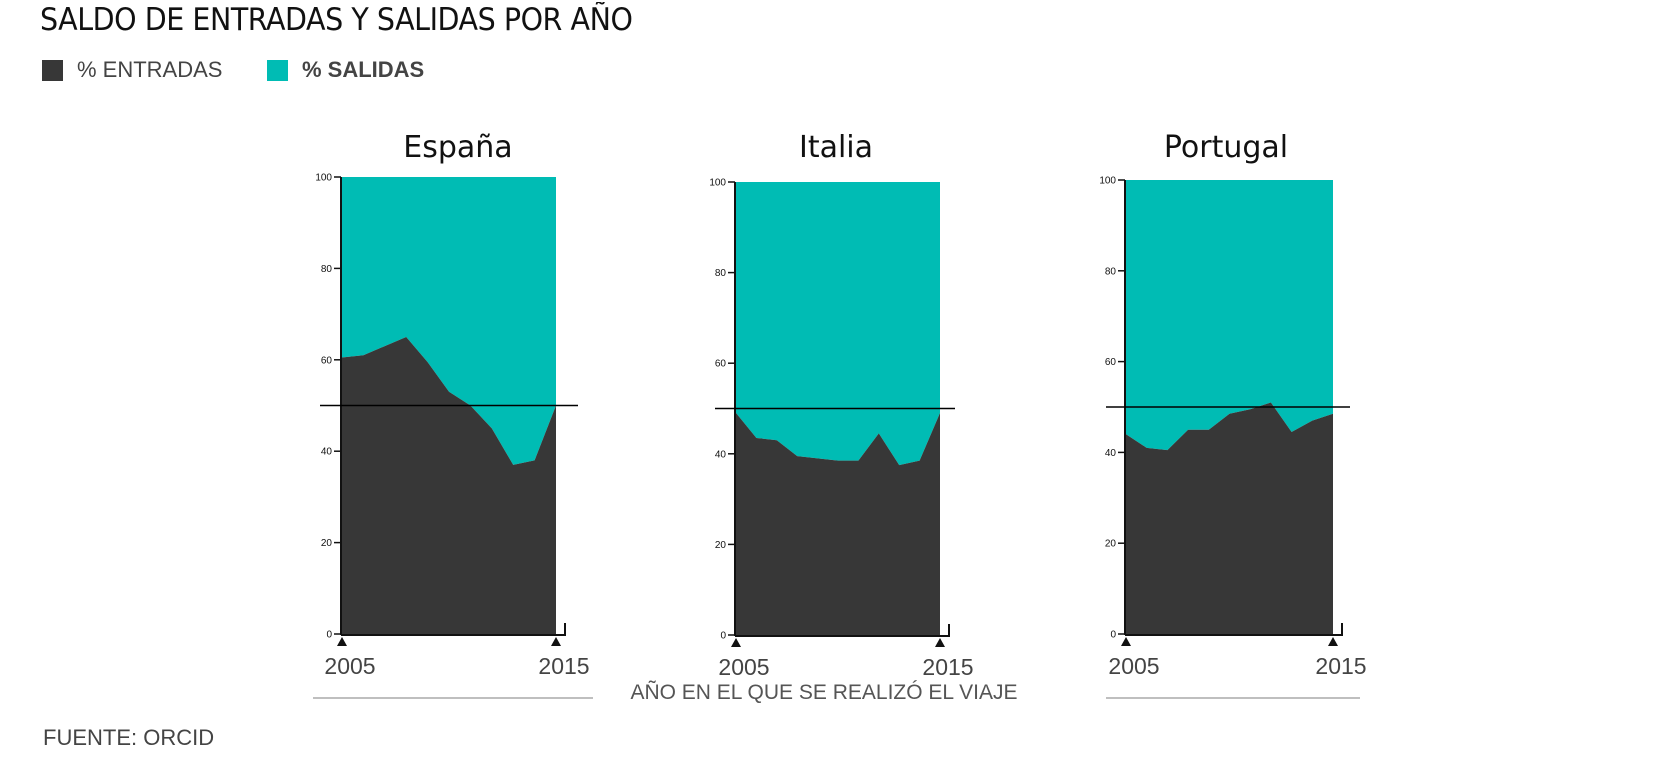 The width and height of the screenshot is (1667, 767). I want to click on legend-swatch-entradas, so click(52, 70).